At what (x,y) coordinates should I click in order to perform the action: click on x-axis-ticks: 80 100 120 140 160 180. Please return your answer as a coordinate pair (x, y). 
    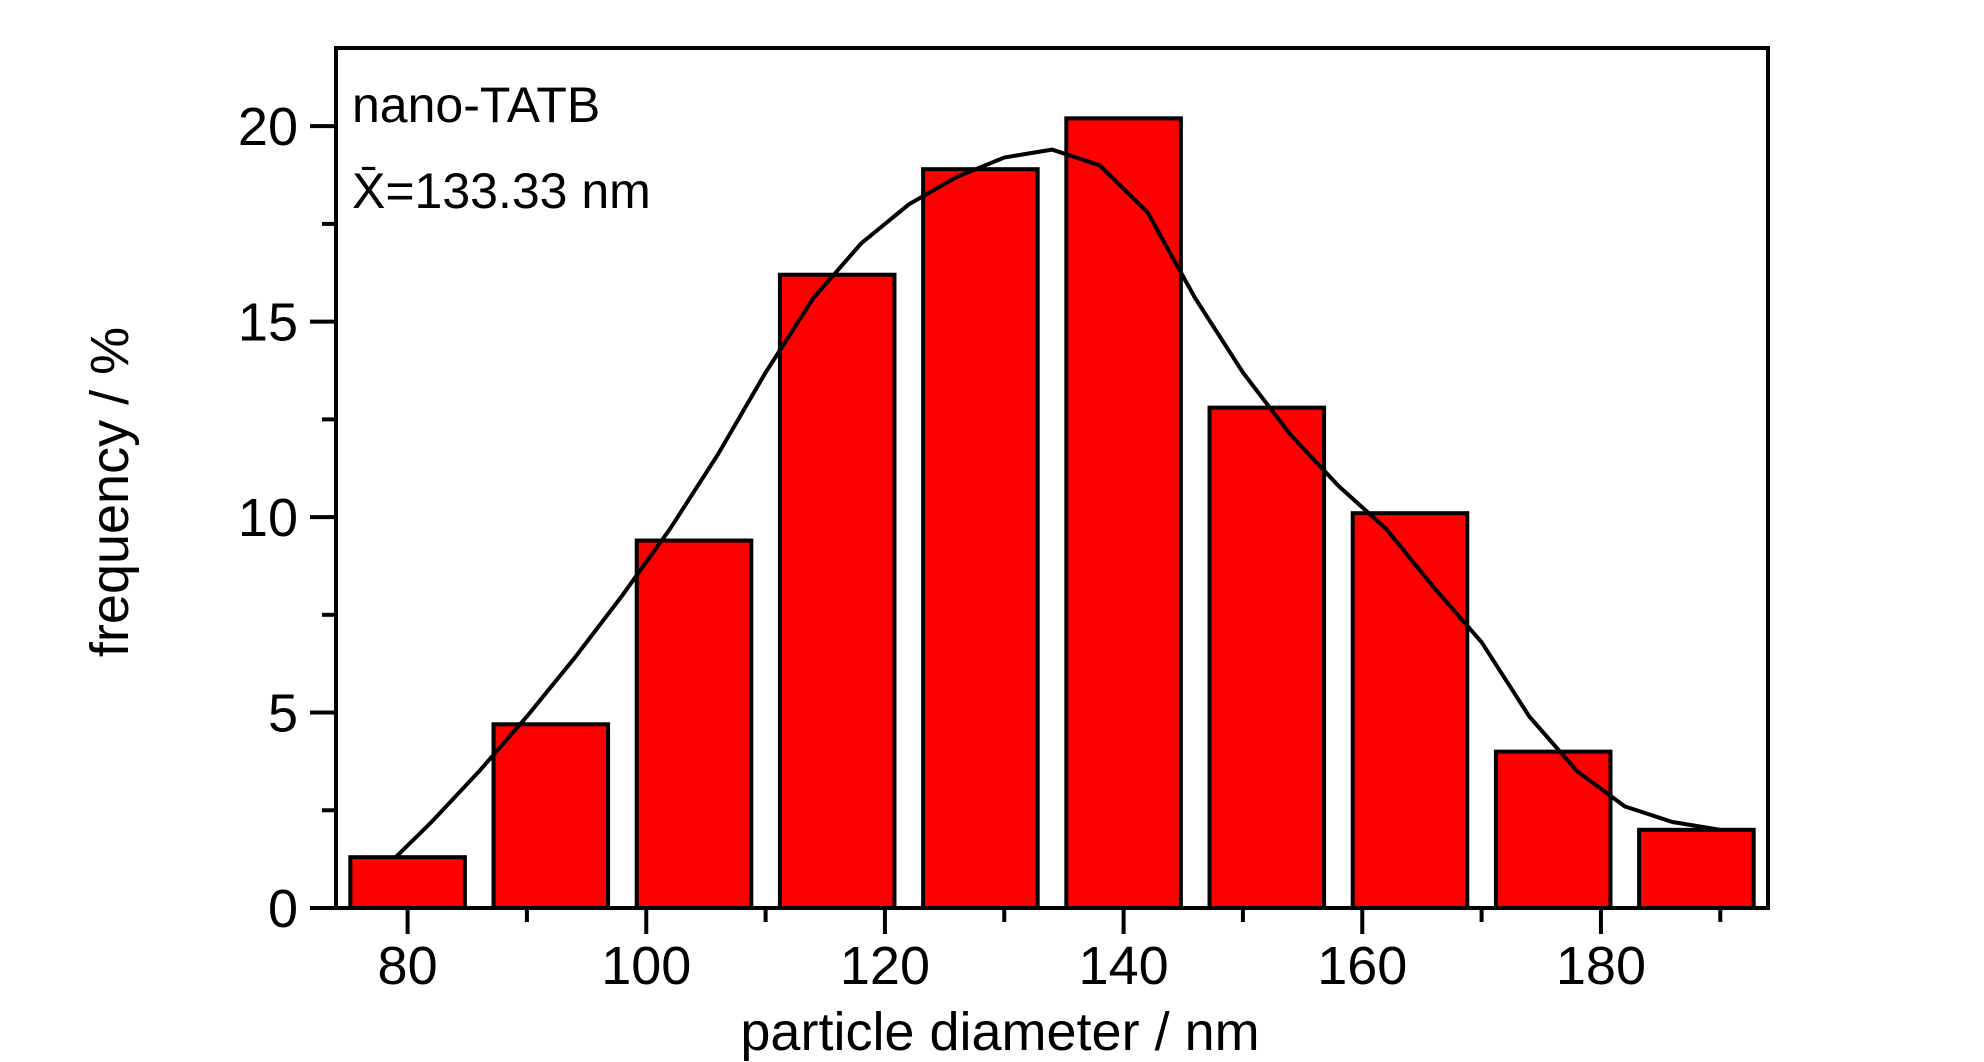
    Looking at the image, I should click on (1050, 952).